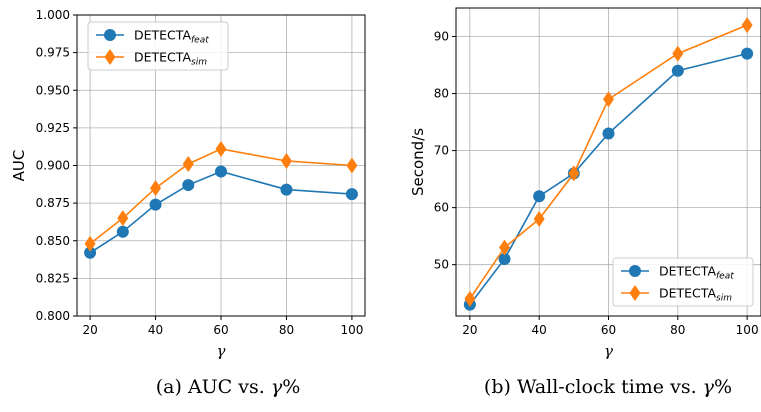 Image resolution: width=761 pixels, height=412 pixels. Describe the element at coordinates (441, 265) in the screenshot. I see `y-tick-label: 50` at that location.